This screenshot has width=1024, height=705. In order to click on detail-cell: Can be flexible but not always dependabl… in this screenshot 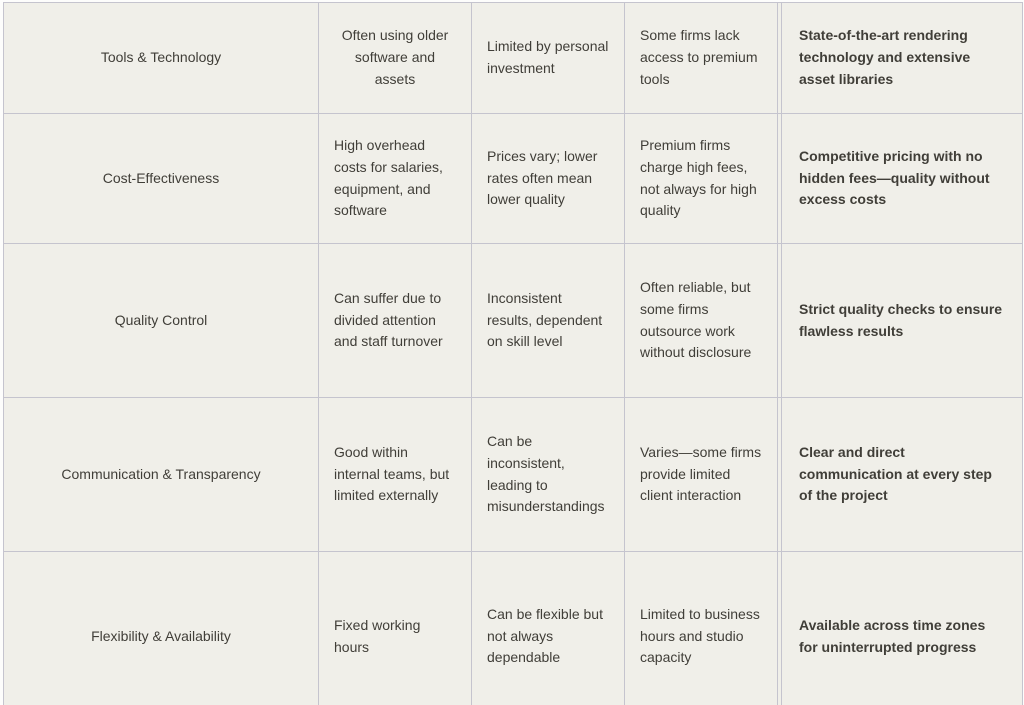, I will do `click(548, 628)`.